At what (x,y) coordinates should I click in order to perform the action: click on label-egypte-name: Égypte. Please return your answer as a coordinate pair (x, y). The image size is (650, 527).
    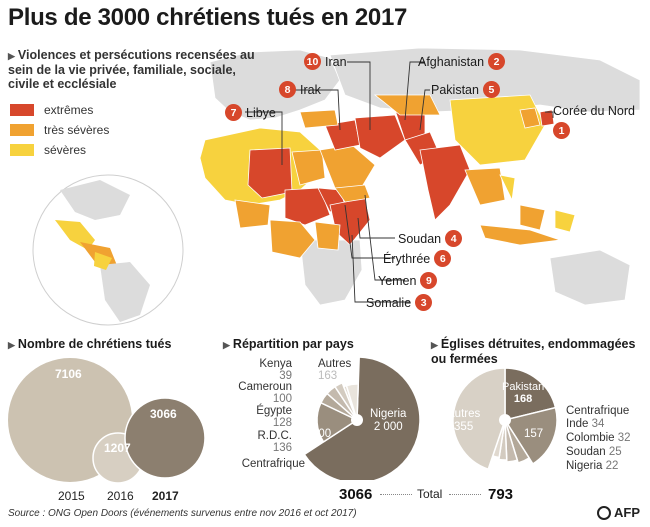
    Looking at the image, I should click on (274, 411).